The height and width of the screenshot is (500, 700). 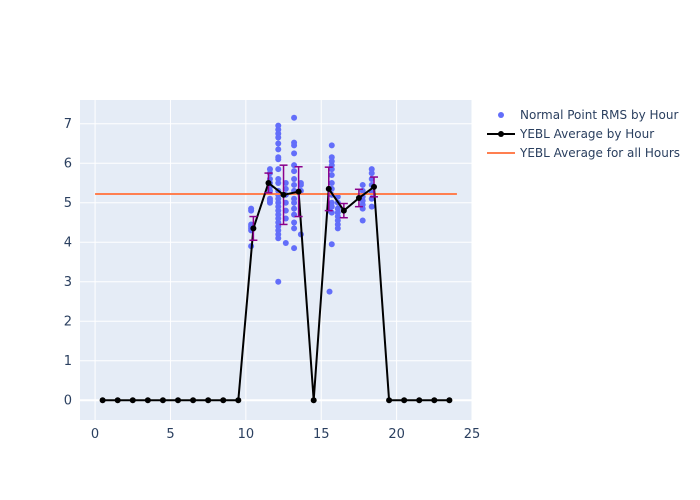 What do you see at coordinates (95, 434) in the screenshot?
I see `x-tick-label: 0` at bounding box center [95, 434].